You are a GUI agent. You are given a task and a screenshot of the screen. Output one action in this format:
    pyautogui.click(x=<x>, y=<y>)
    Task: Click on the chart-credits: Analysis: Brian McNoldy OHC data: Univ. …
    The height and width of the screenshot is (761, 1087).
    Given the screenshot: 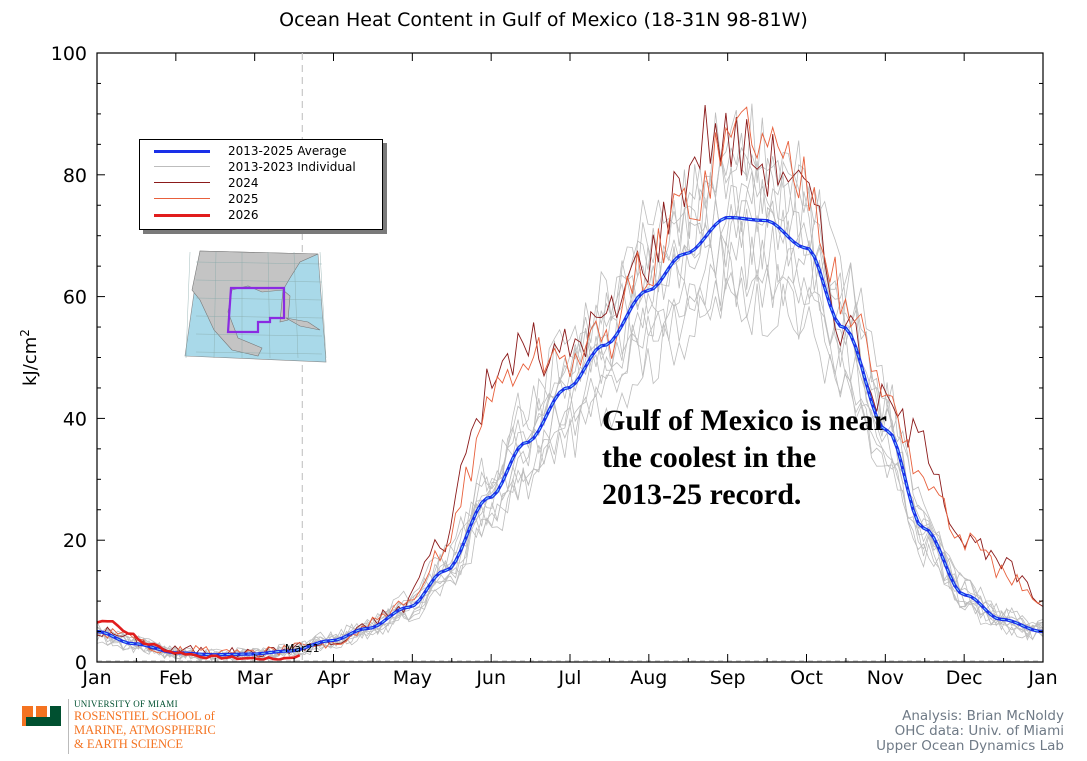 What is the action you would take?
    pyautogui.click(x=970, y=731)
    